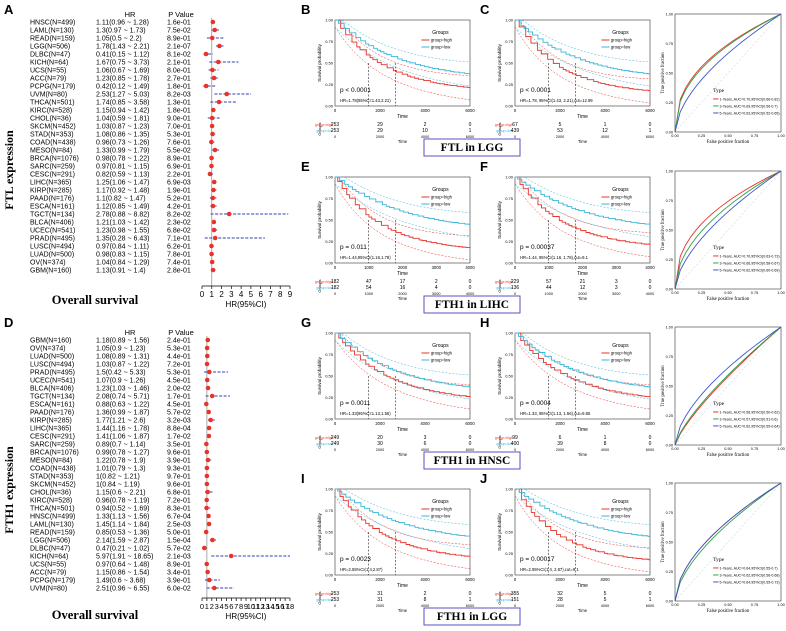 The image size is (786, 631). Describe the element at coordinates (121, 445) in the screenshot. I see `forest-row-hr: 0.89(0.7 ~ 1.14)` at that location.